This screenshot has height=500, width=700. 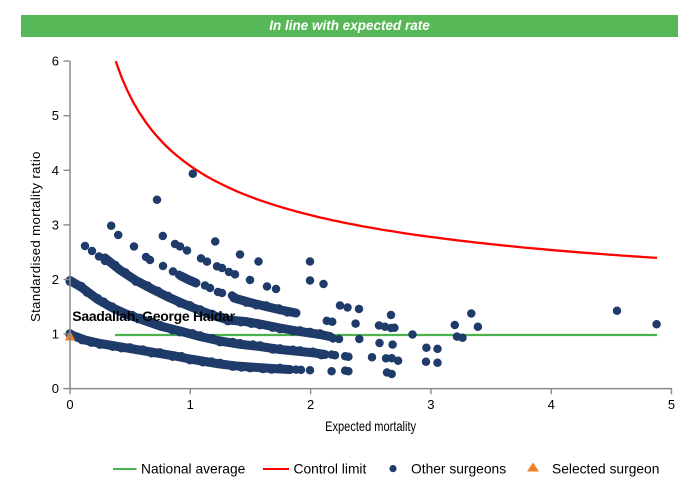 What do you see at coordinates (330, 469) in the screenshot?
I see `svg-text: Control limit` at bounding box center [330, 469].